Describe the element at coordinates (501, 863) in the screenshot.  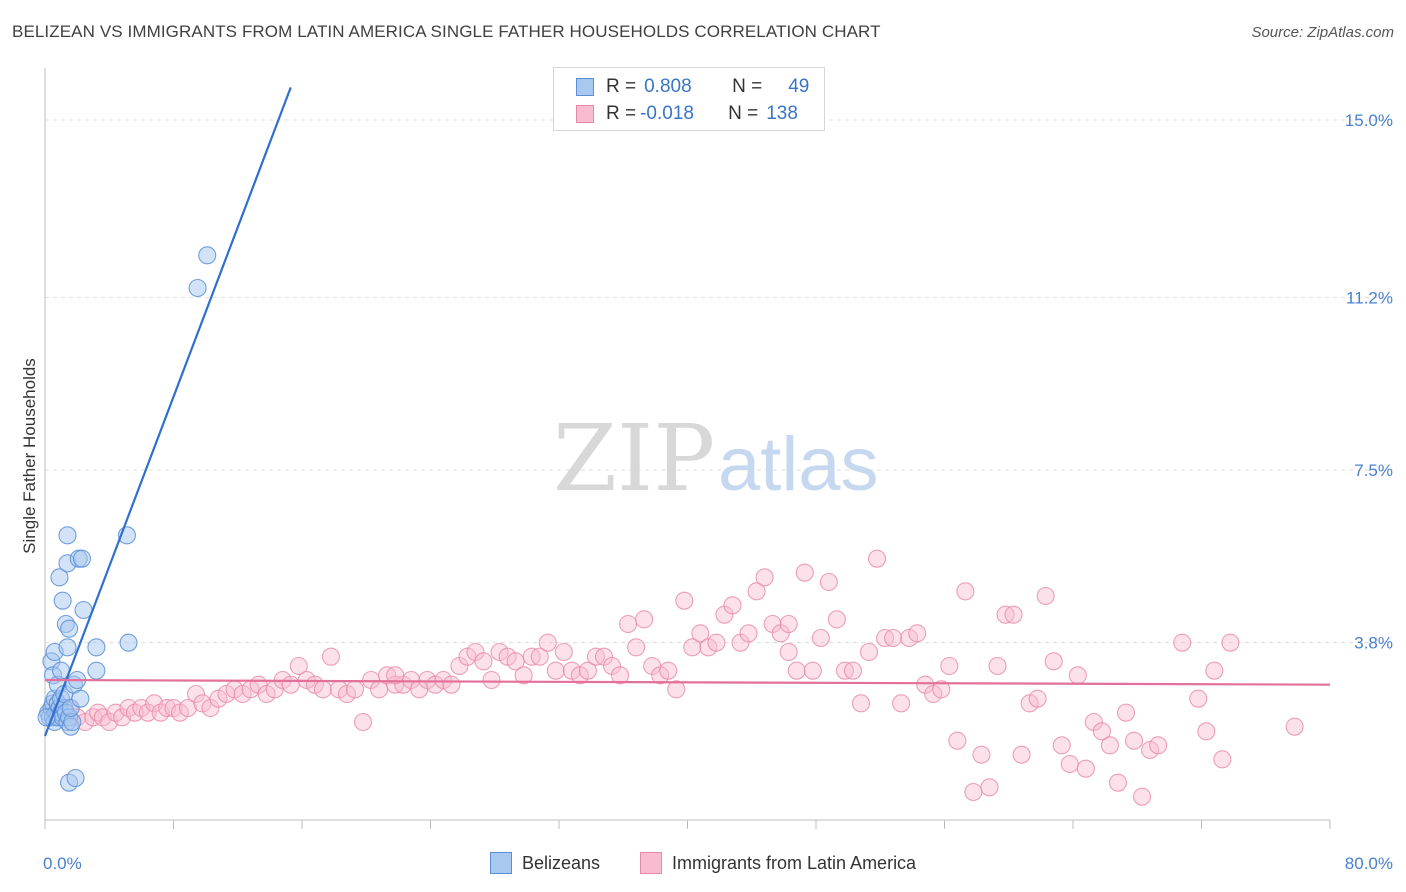
I see `legend-swatch-blue` at that location.